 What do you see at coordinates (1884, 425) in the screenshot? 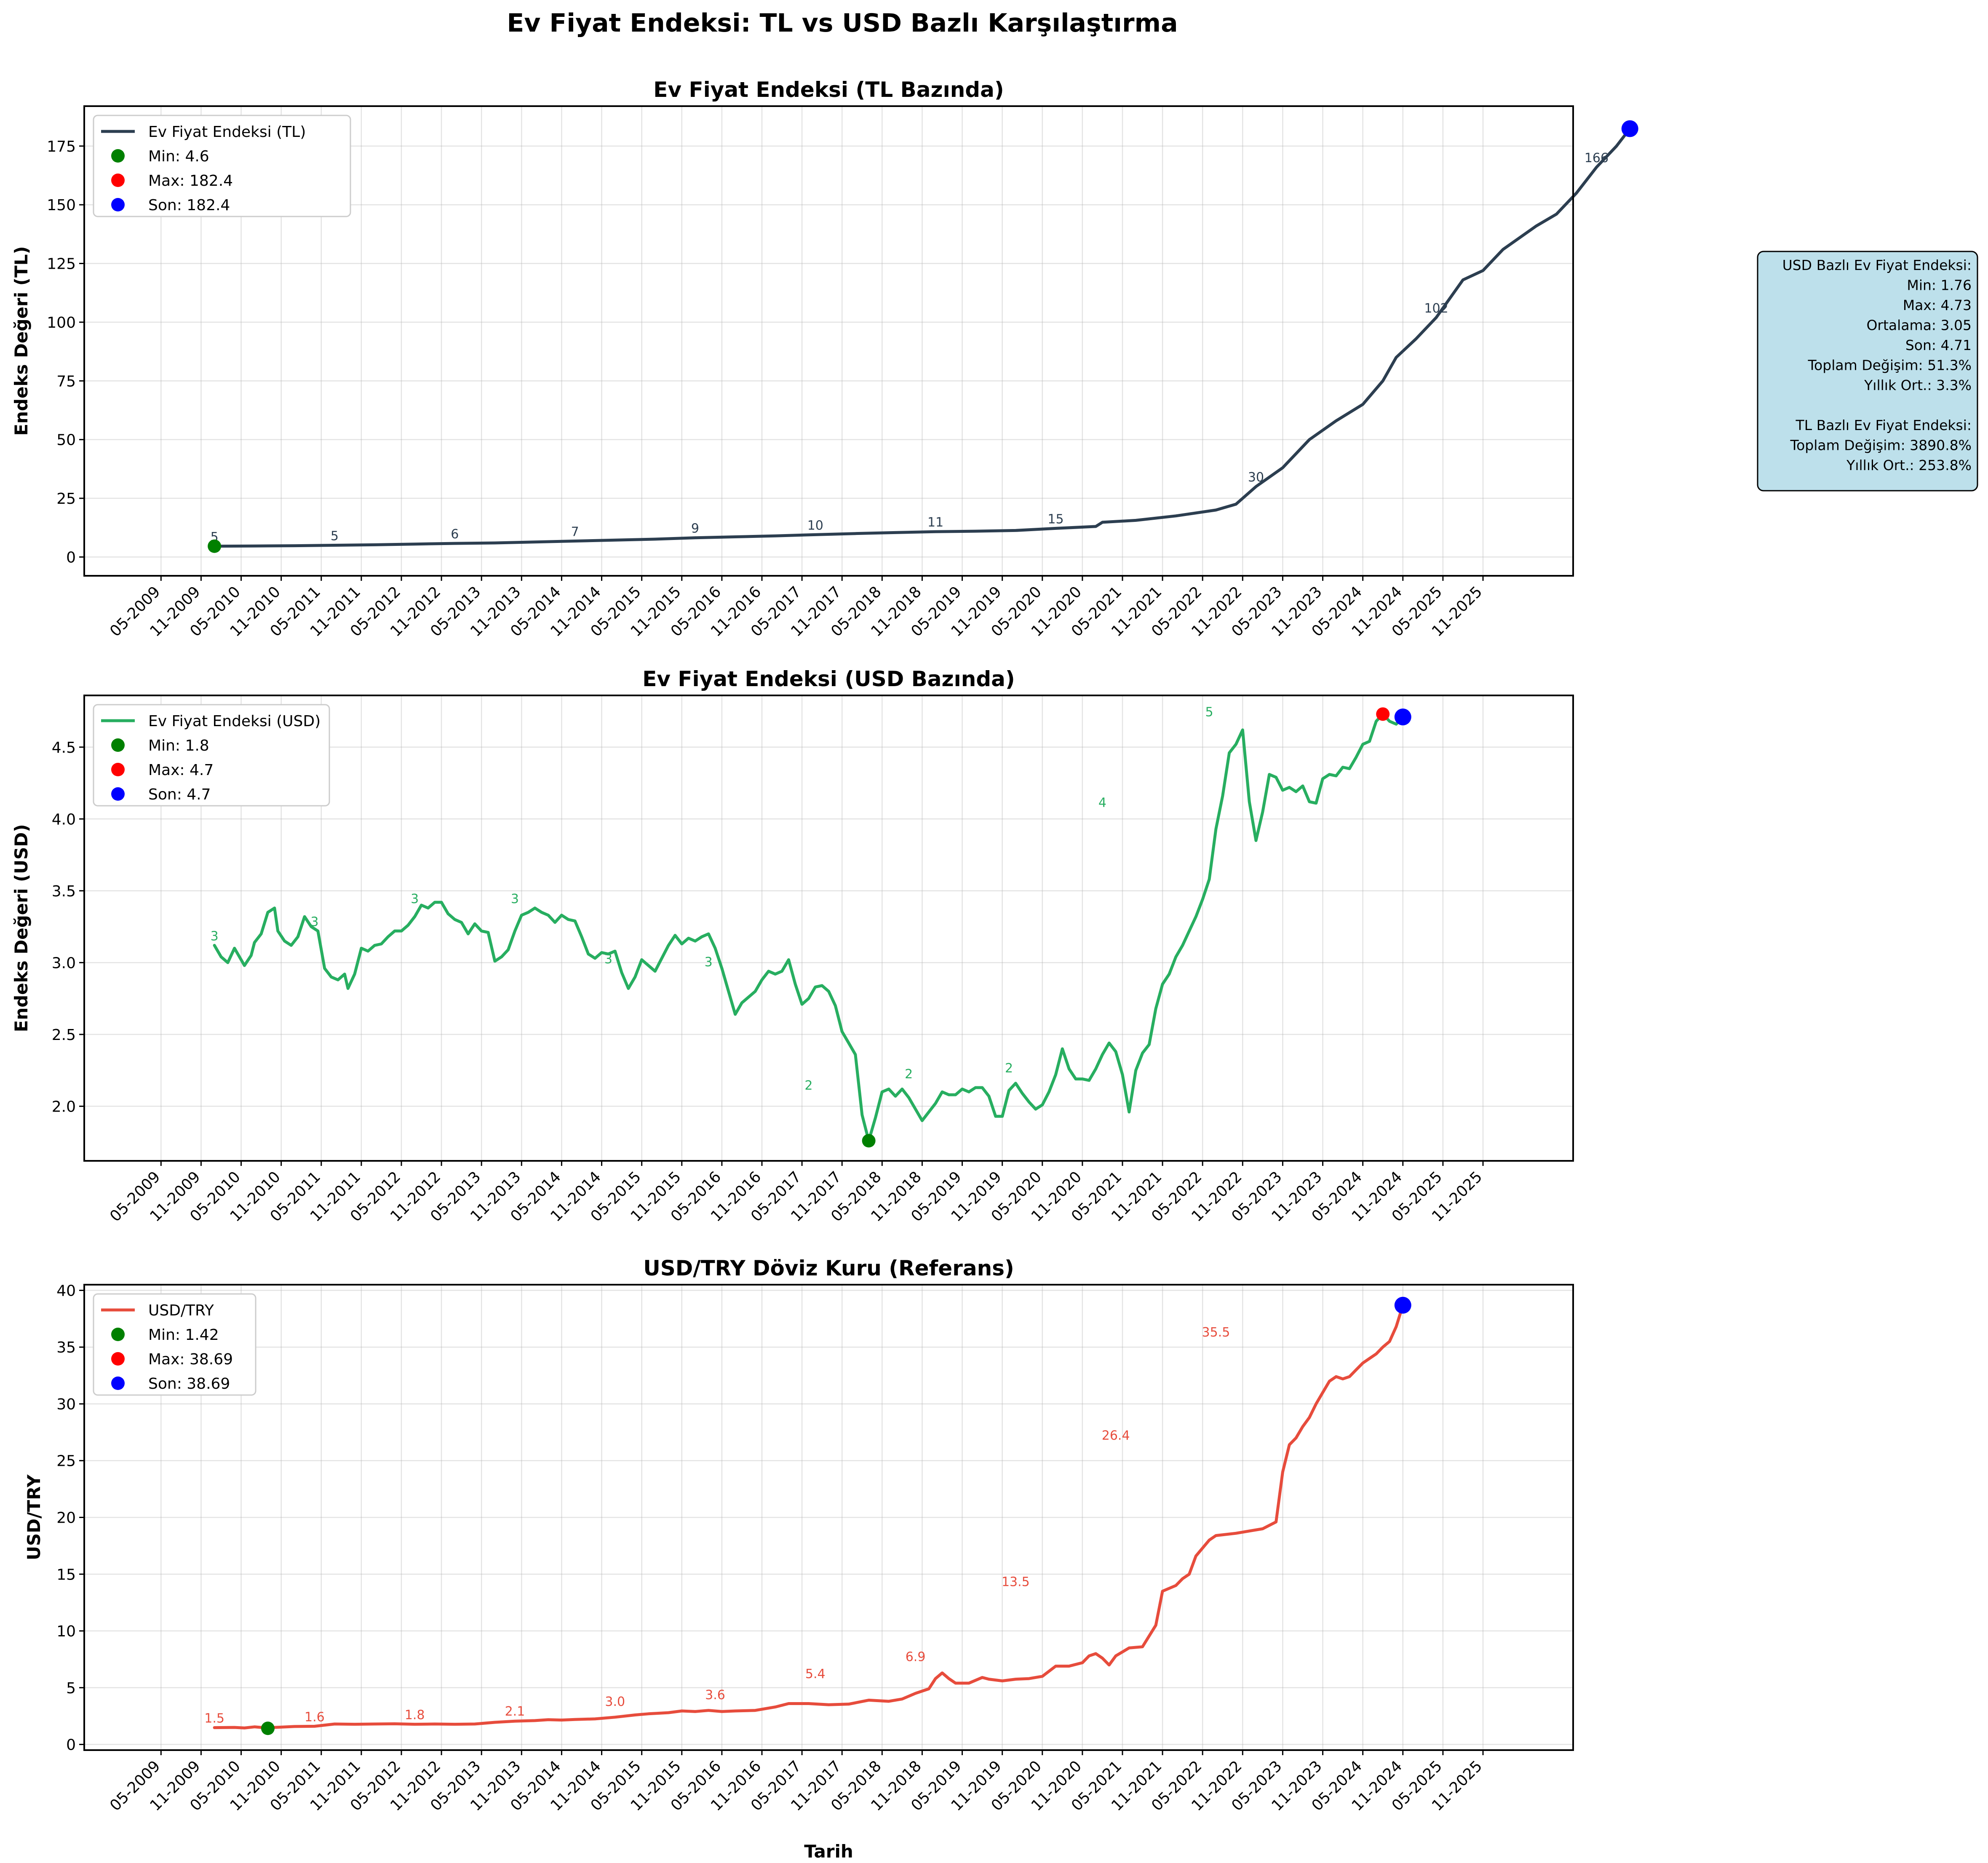
I see `stats-line: TL Bazlı Ev Fiyat Endeksi:` at bounding box center [1884, 425].